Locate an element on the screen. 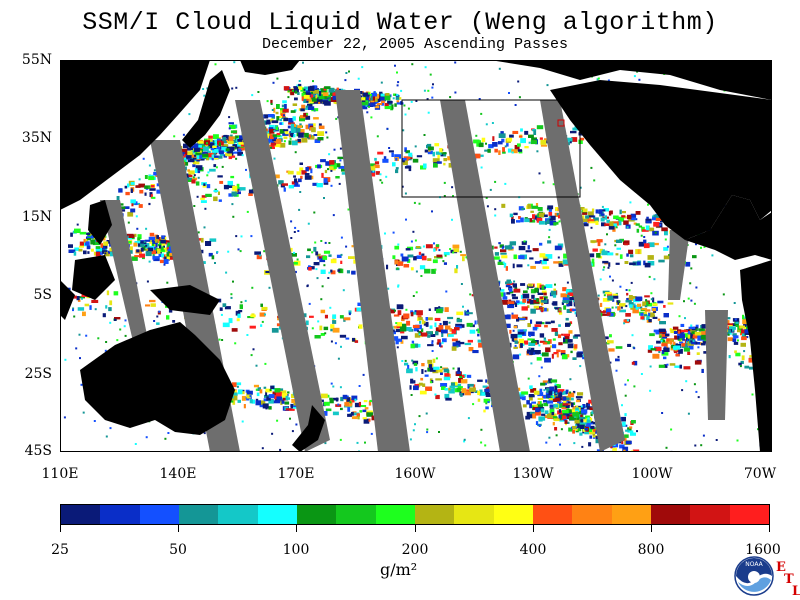 The image size is (800, 600). colorbar-segment is located at coordinates (238, 514).